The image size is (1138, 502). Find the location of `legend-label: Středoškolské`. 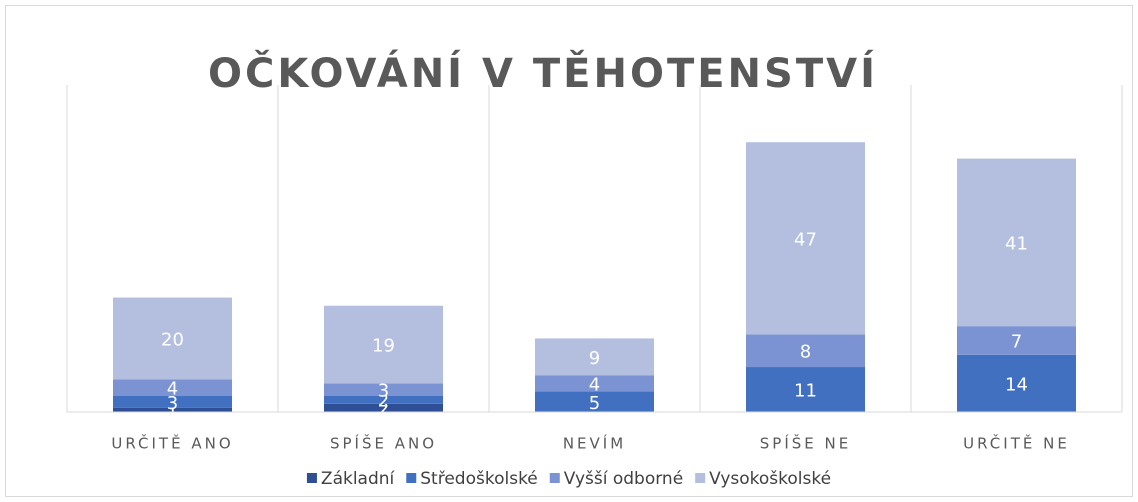

legend-label: Středoškolské is located at coordinates (479, 479).